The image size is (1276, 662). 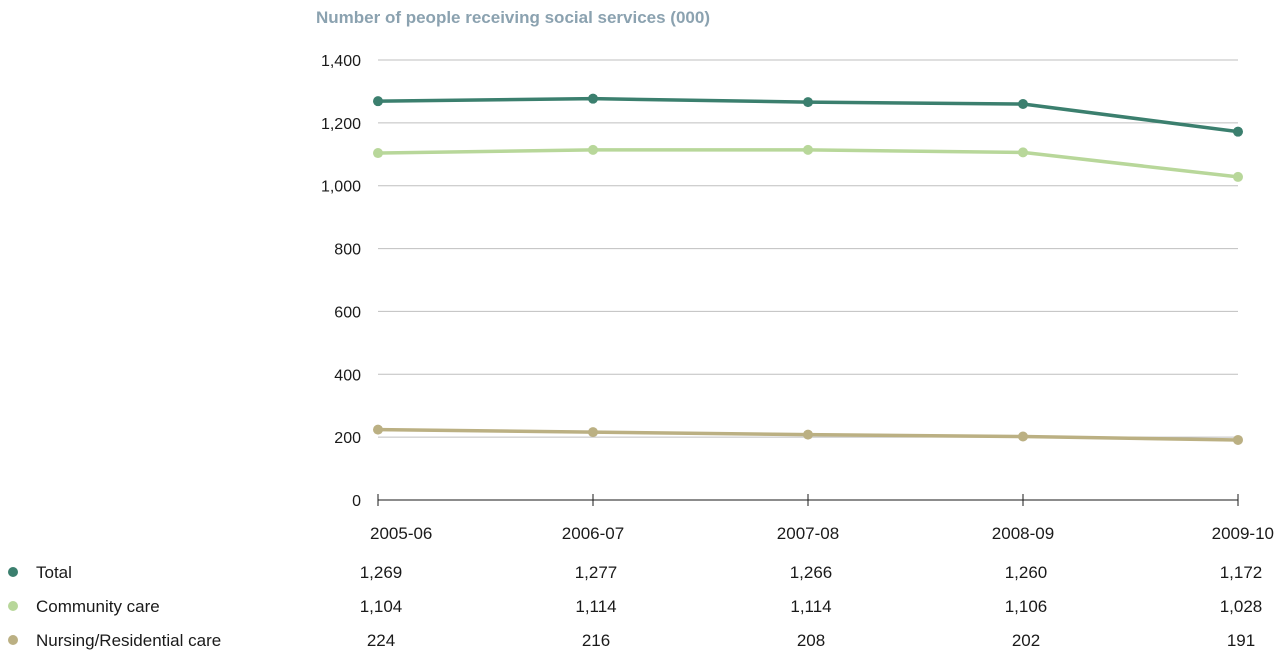 What do you see at coordinates (811, 640) in the screenshot?
I see `data-label: 208` at bounding box center [811, 640].